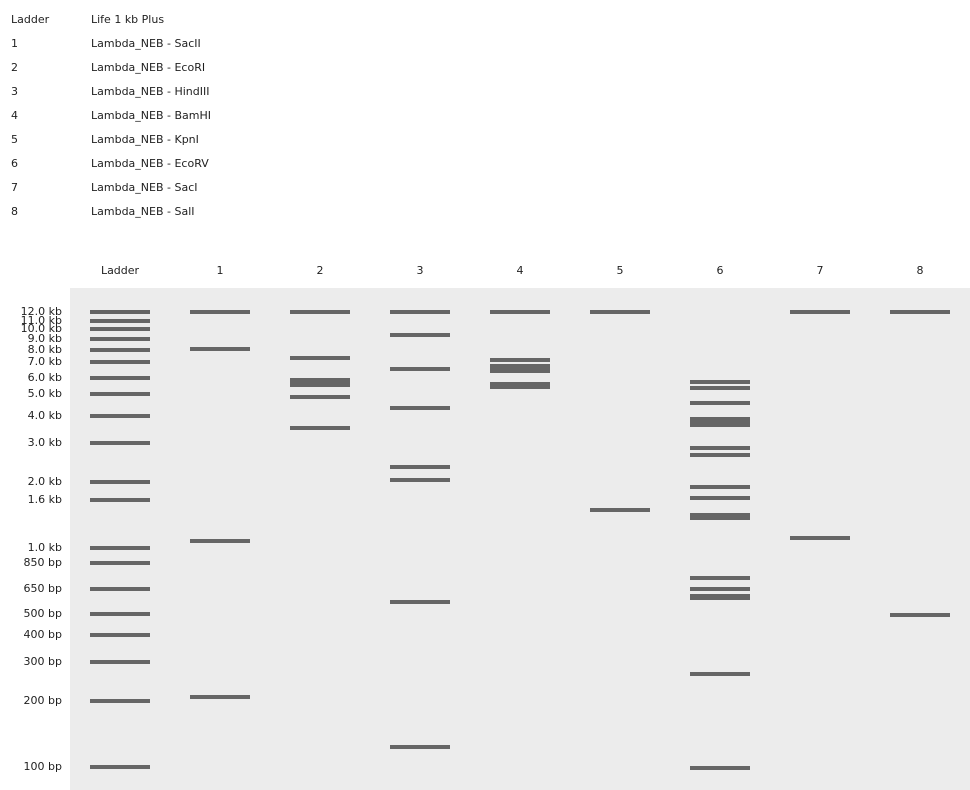 The height and width of the screenshot is (790, 970). I want to click on size-axis-label: 1.0 kb, so click(44, 547).